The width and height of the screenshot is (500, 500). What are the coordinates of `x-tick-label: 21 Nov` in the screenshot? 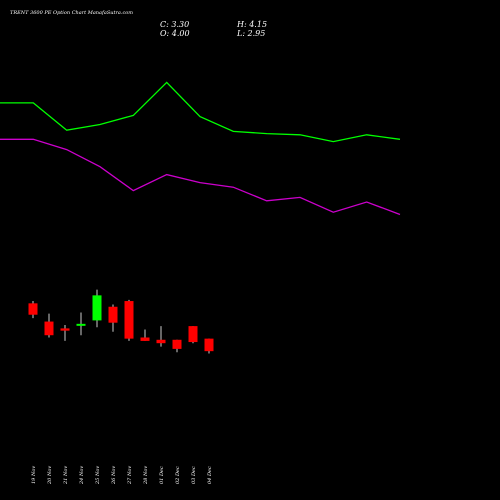 It's located at (66, 475).